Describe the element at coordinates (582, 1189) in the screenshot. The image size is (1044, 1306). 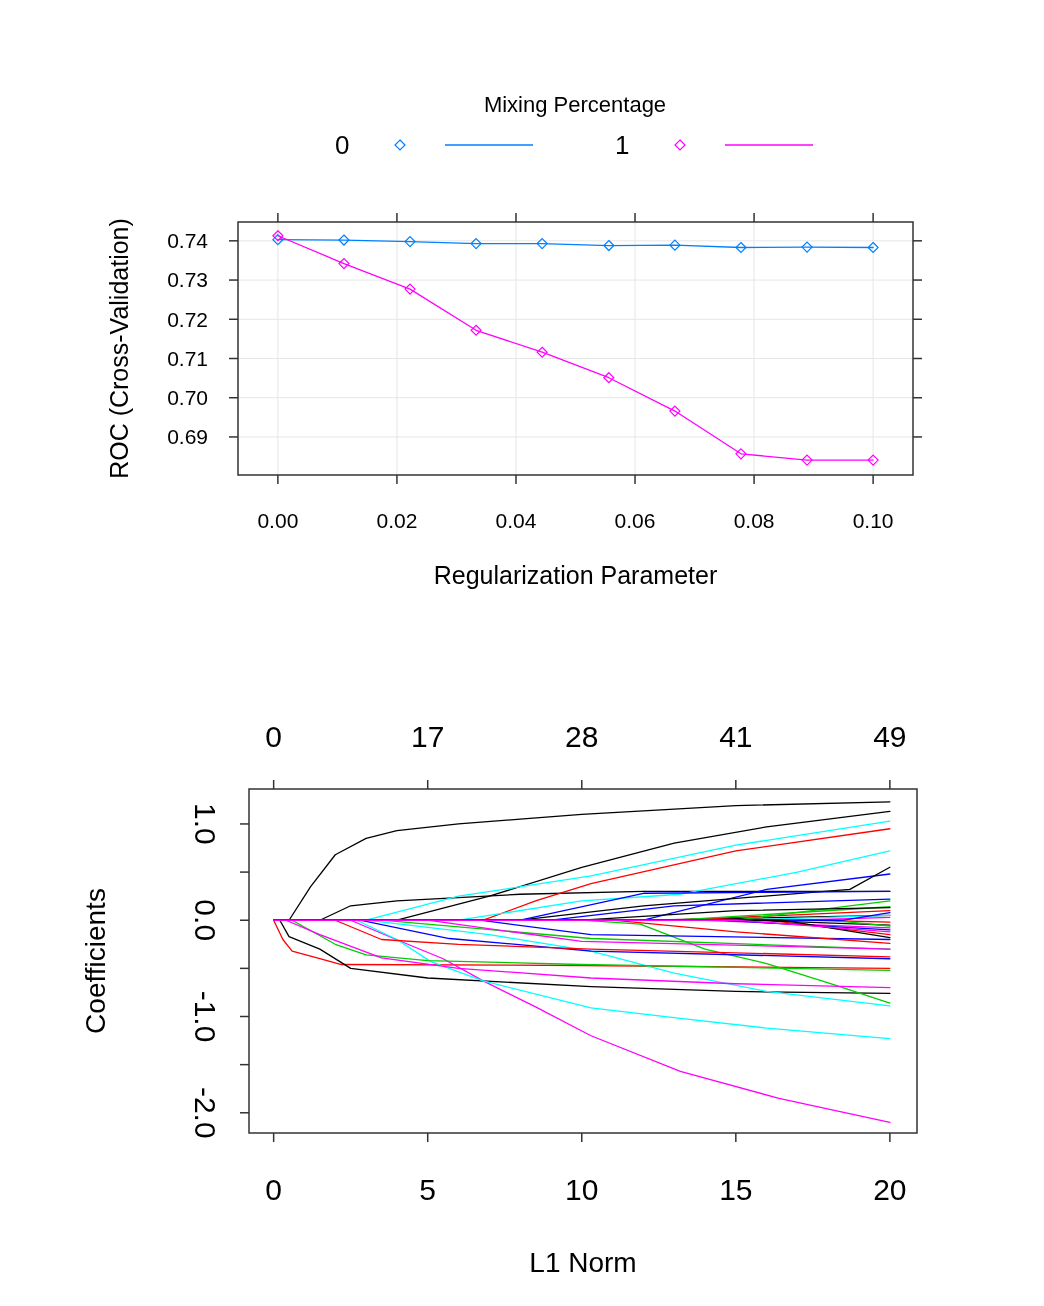
I see `x-tick-label: 10` at that location.